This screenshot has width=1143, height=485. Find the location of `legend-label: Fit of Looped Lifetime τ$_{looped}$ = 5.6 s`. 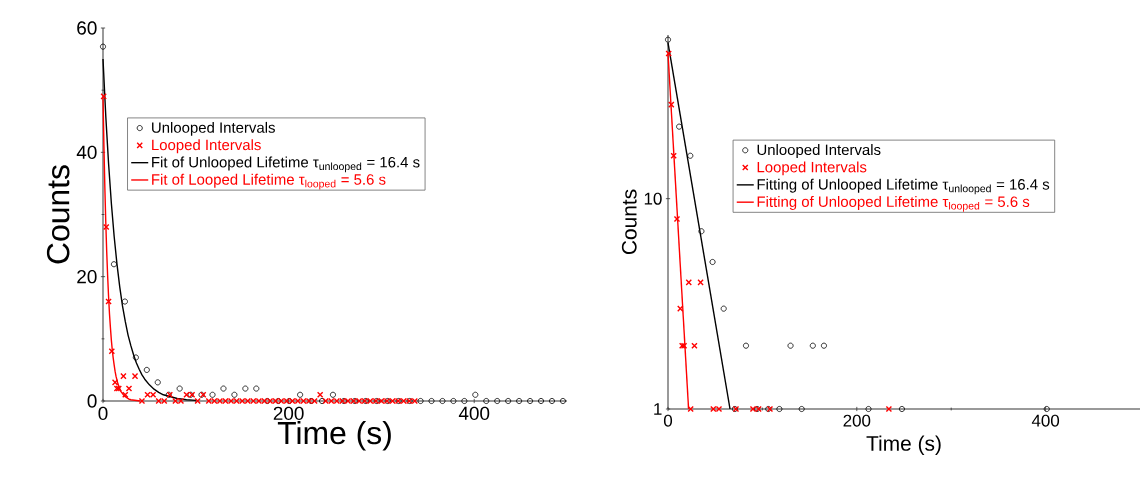

legend-label: Fit of Looped Lifetime τ$_{looped}$ = 5.6 s is located at coordinates (269, 181).